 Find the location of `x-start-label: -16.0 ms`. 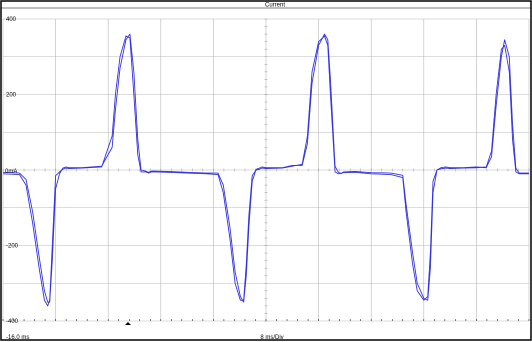

x-start-label: -16.0 ms is located at coordinates (17, 338).